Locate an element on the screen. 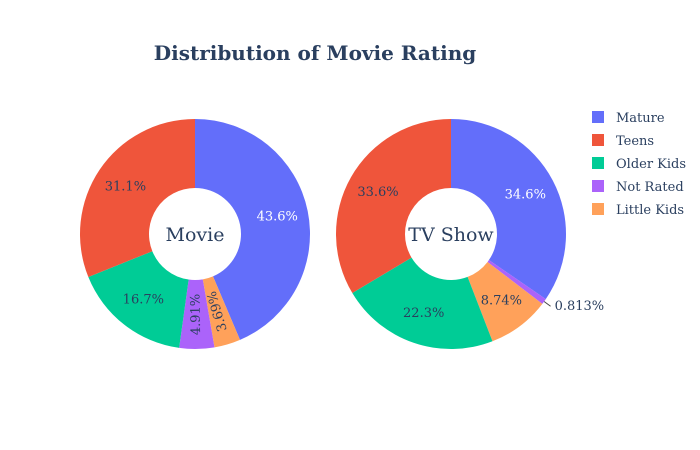  legend-item-not-rated: Not Rated is located at coordinates (638, 187).